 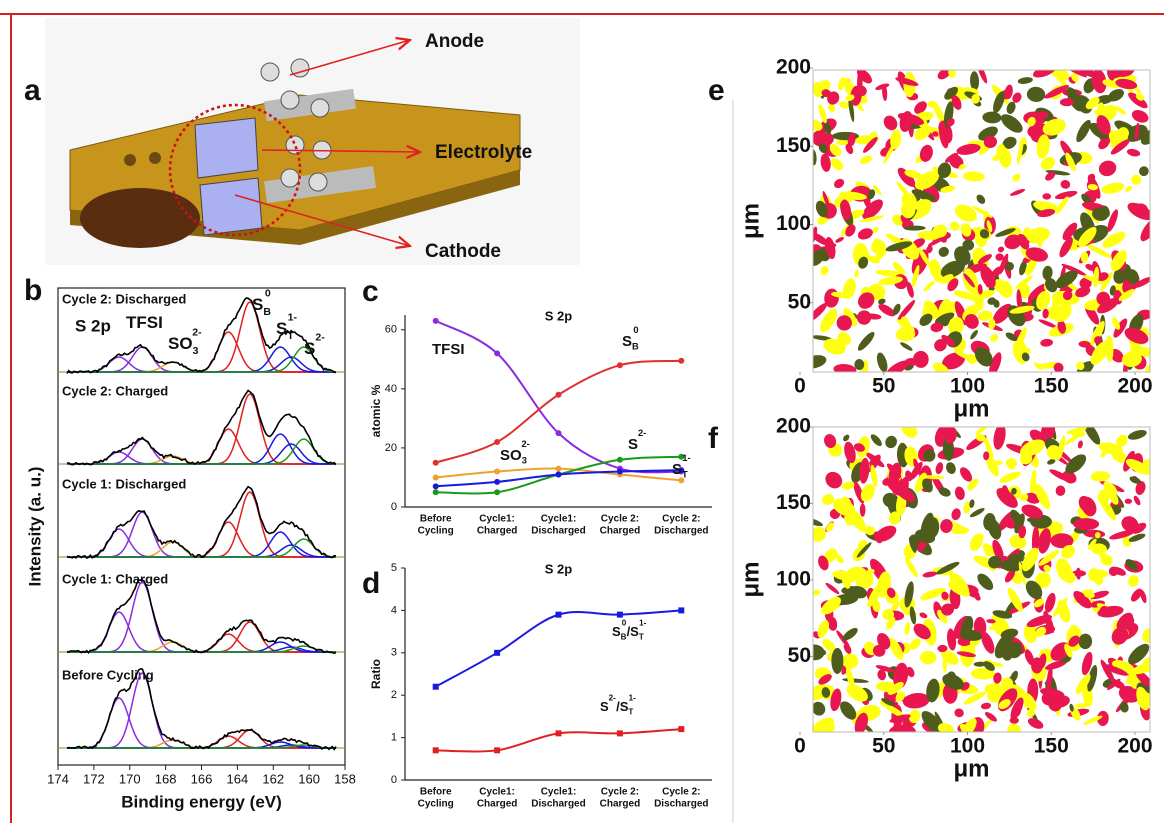 I want to click on x-tick-label: Cycling, so click(x=436, y=804).